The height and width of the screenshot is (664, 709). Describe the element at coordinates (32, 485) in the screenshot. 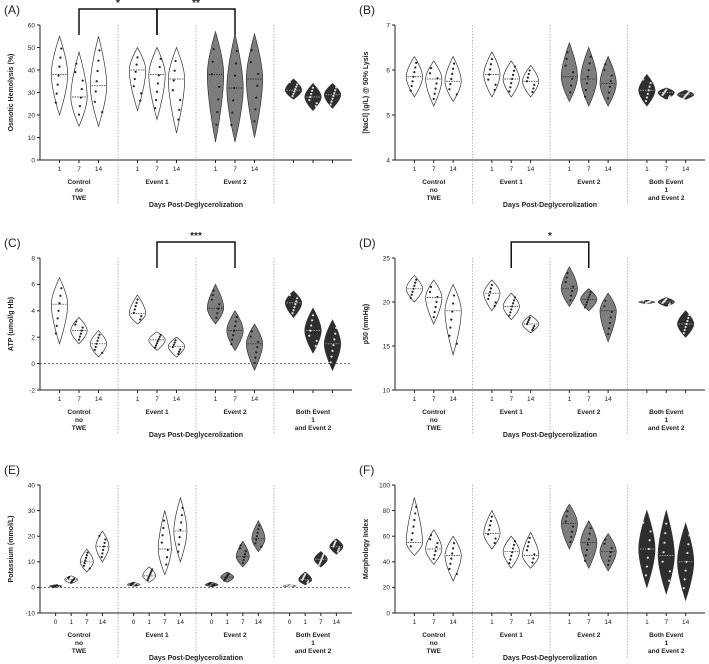

I see `y-tick-label: 40` at that location.